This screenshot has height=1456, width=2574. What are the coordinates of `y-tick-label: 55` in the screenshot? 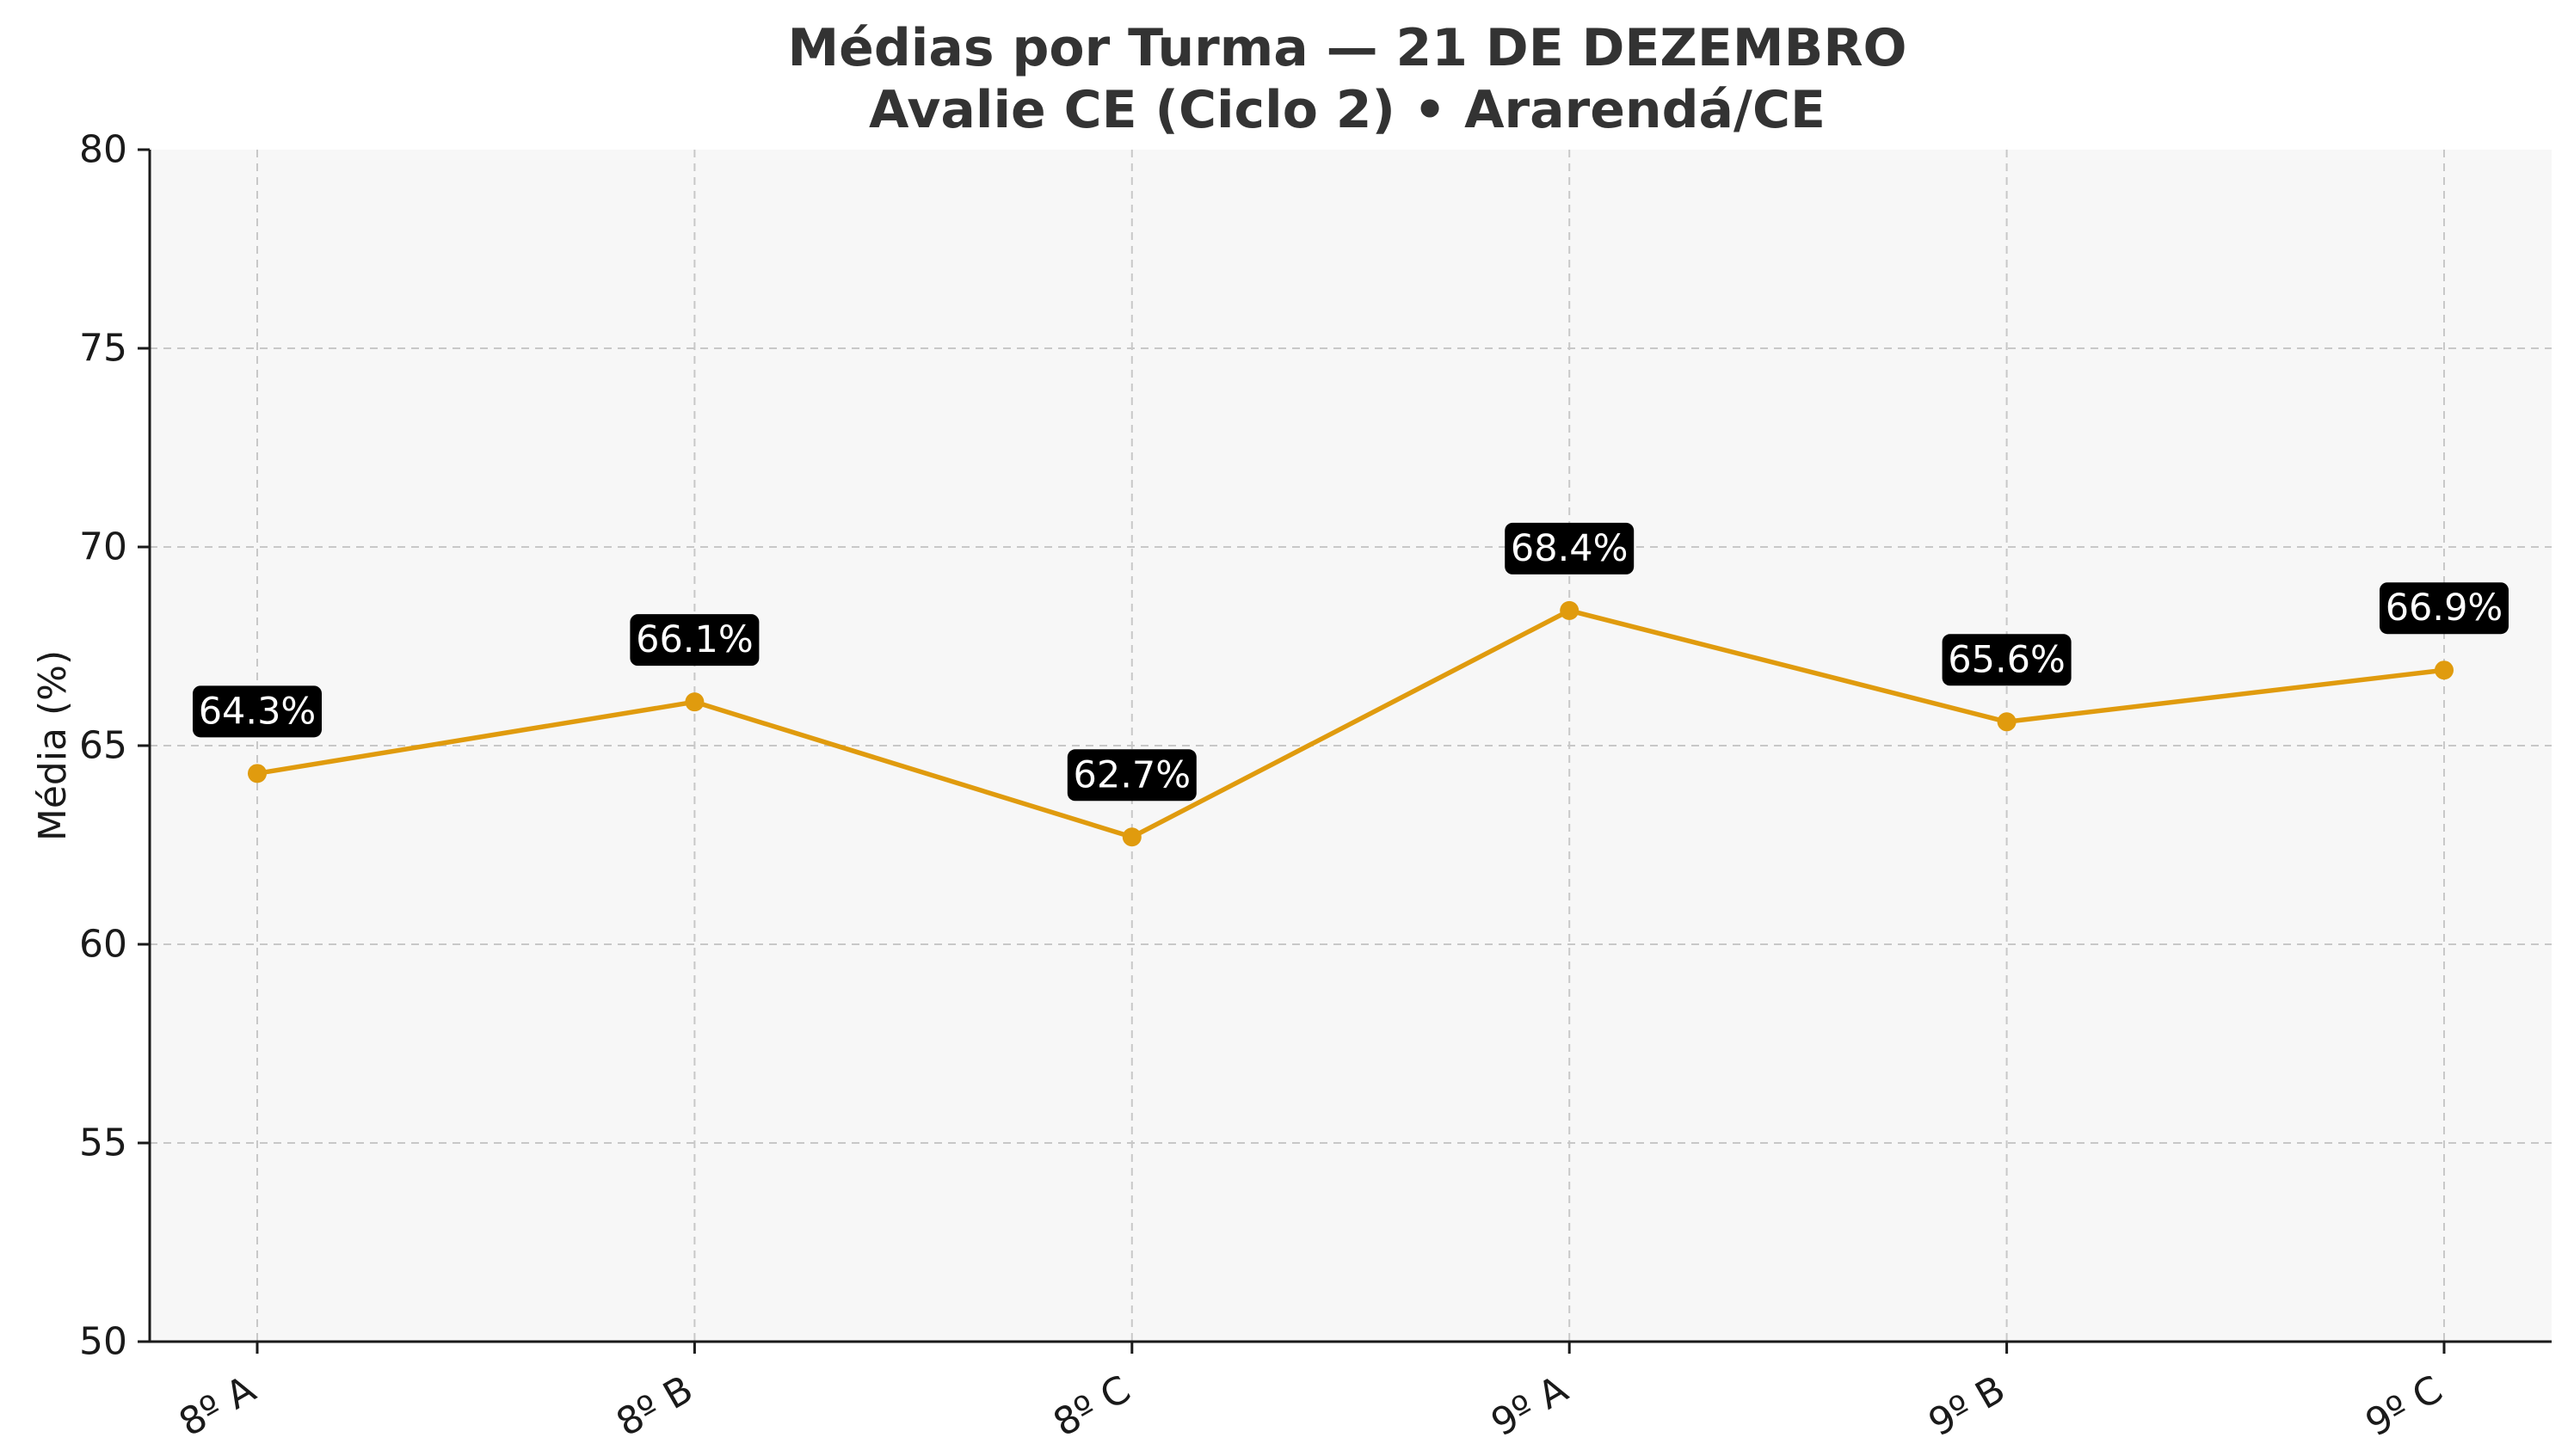 It's located at (103, 1143).